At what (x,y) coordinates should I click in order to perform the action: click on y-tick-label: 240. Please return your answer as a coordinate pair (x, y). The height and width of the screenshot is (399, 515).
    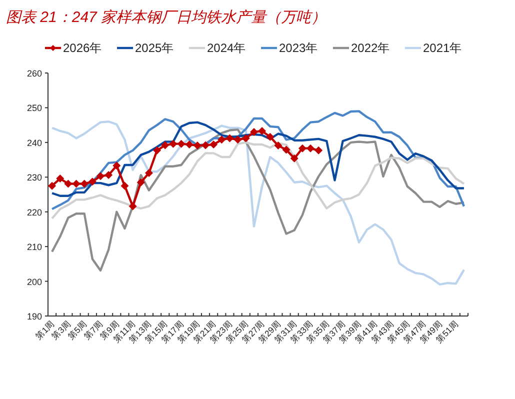
    Looking at the image, I should click on (34, 143).